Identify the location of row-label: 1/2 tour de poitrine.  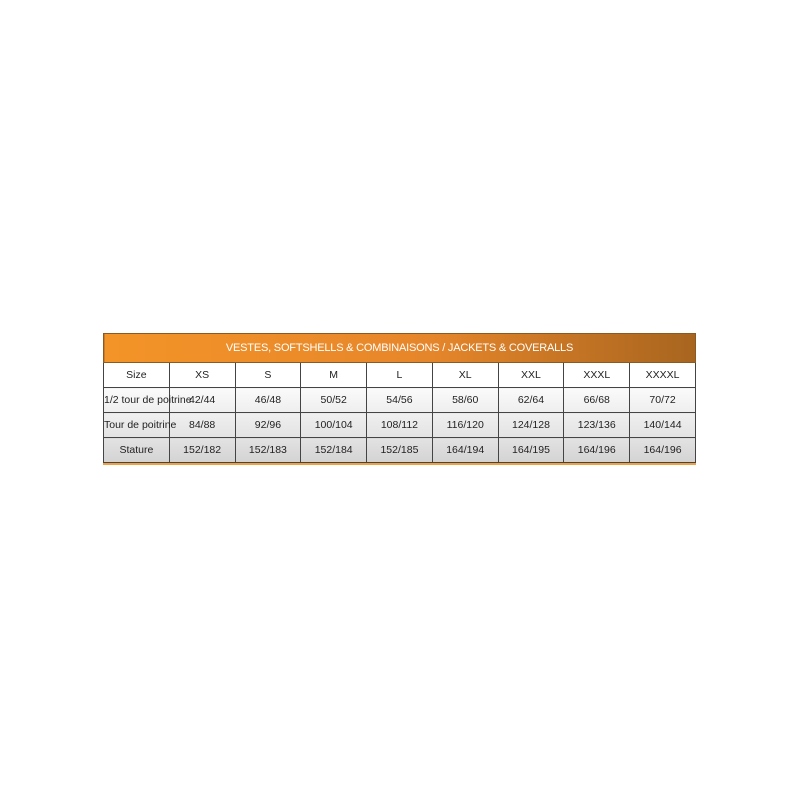
(147, 400).